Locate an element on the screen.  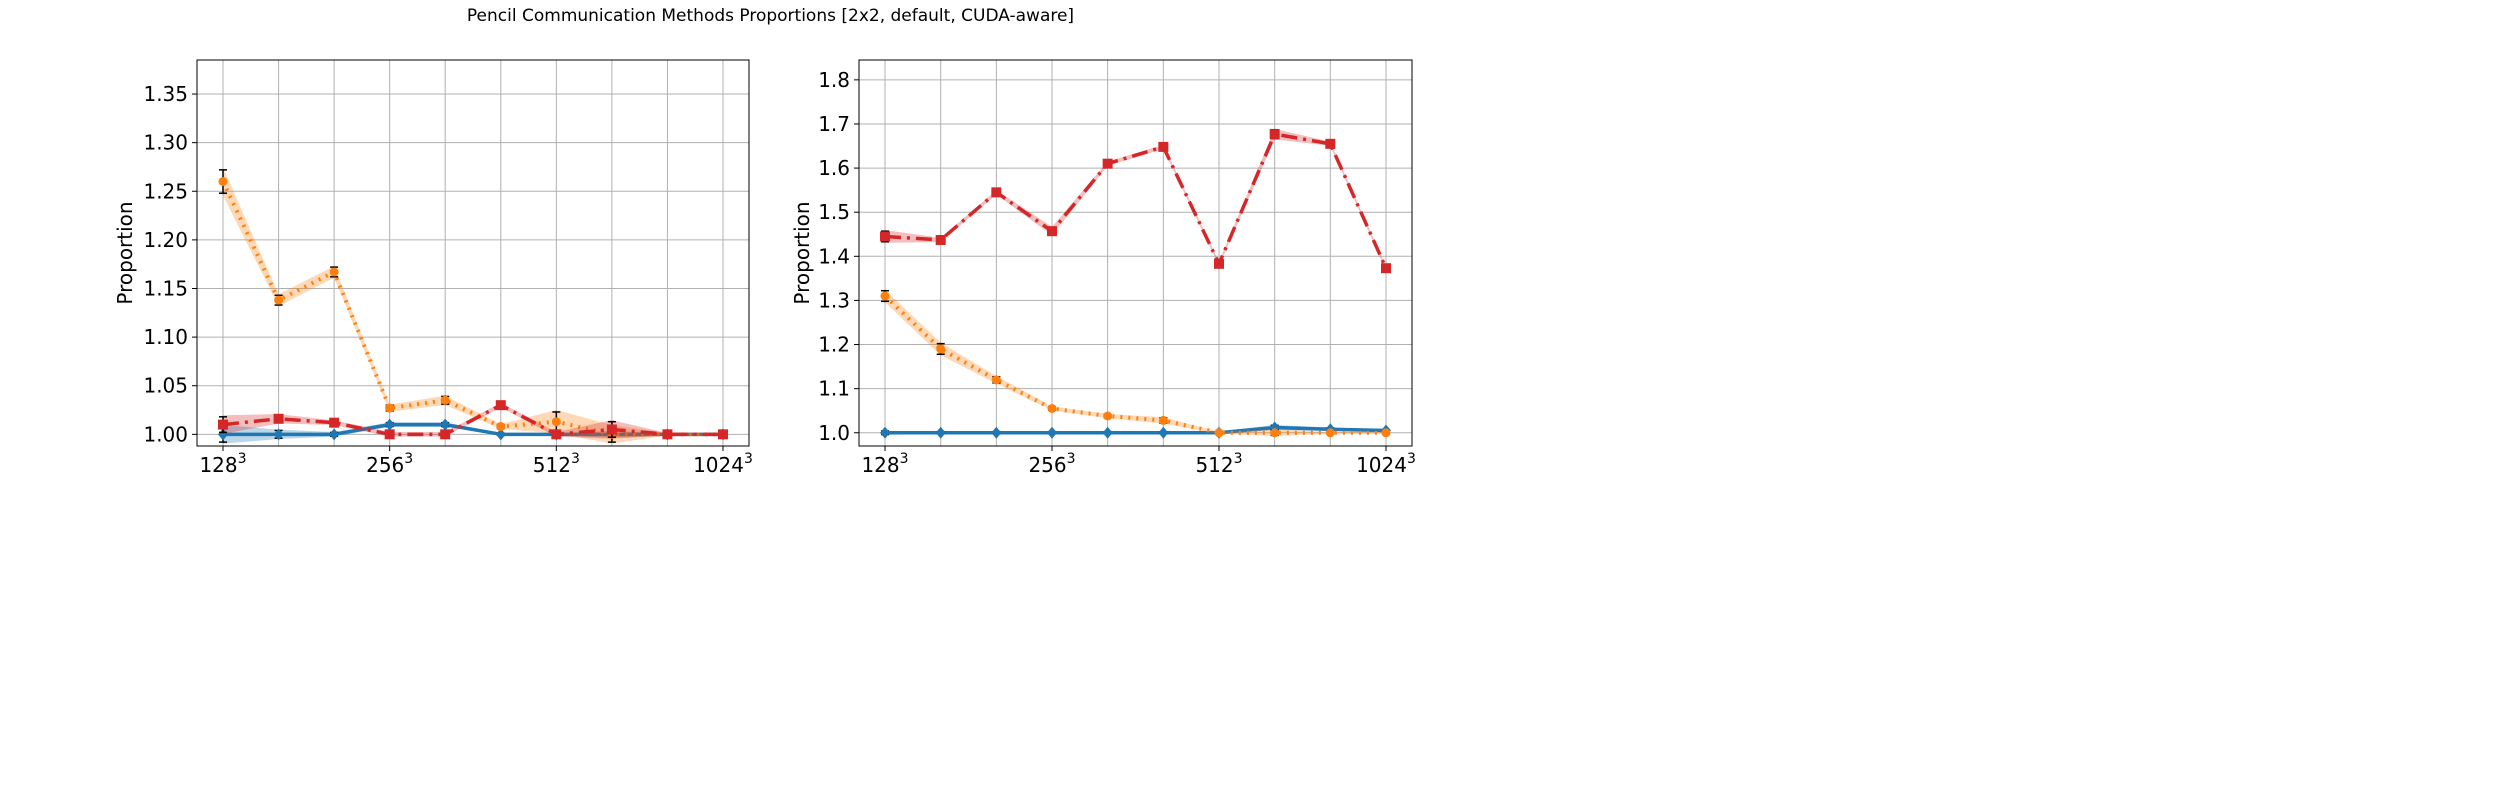
y-tick-label: 1.1 is located at coordinates (834, 389).